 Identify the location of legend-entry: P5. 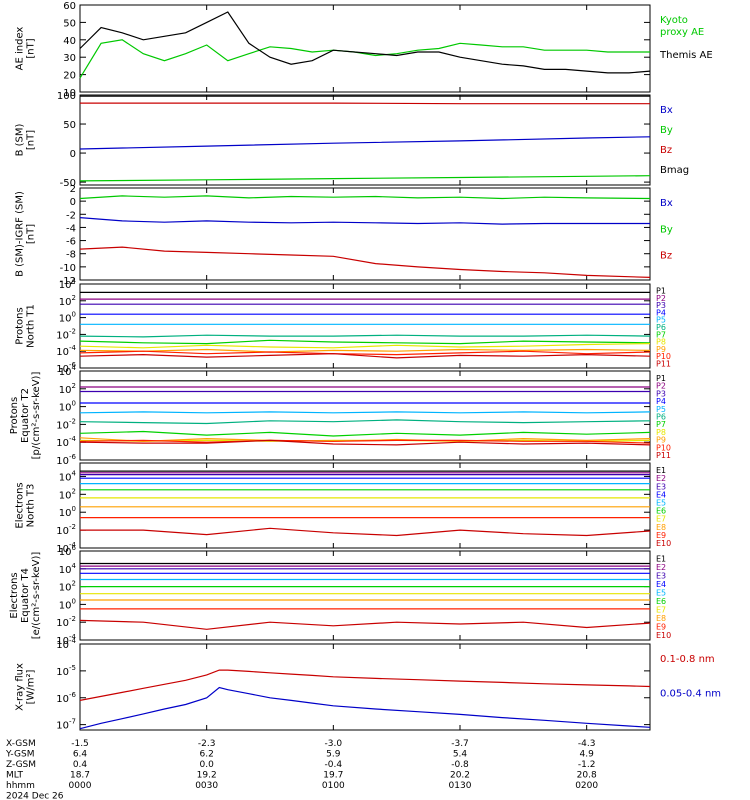
(661, 320).